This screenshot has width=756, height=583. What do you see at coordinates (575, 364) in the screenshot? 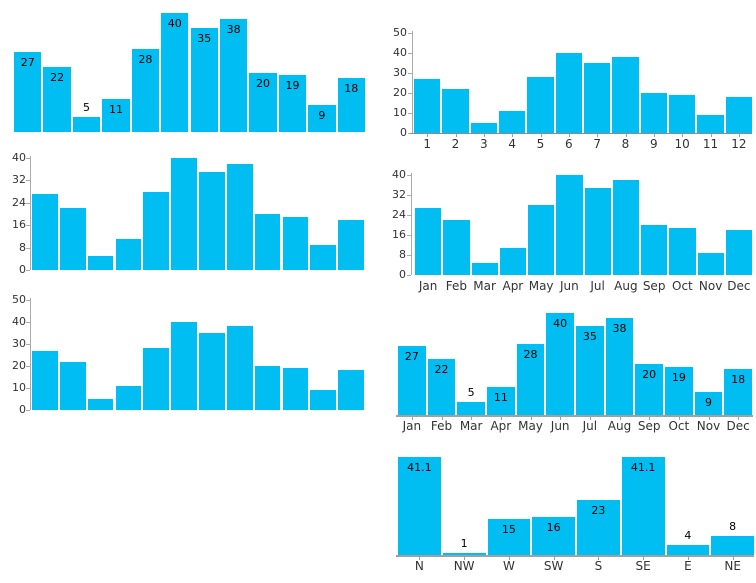
I see `labeled-month-axis-bars-plot-area: 27 22 5 11 28 40 35 38 20 19 9 18` at bounding box center [575, 364].